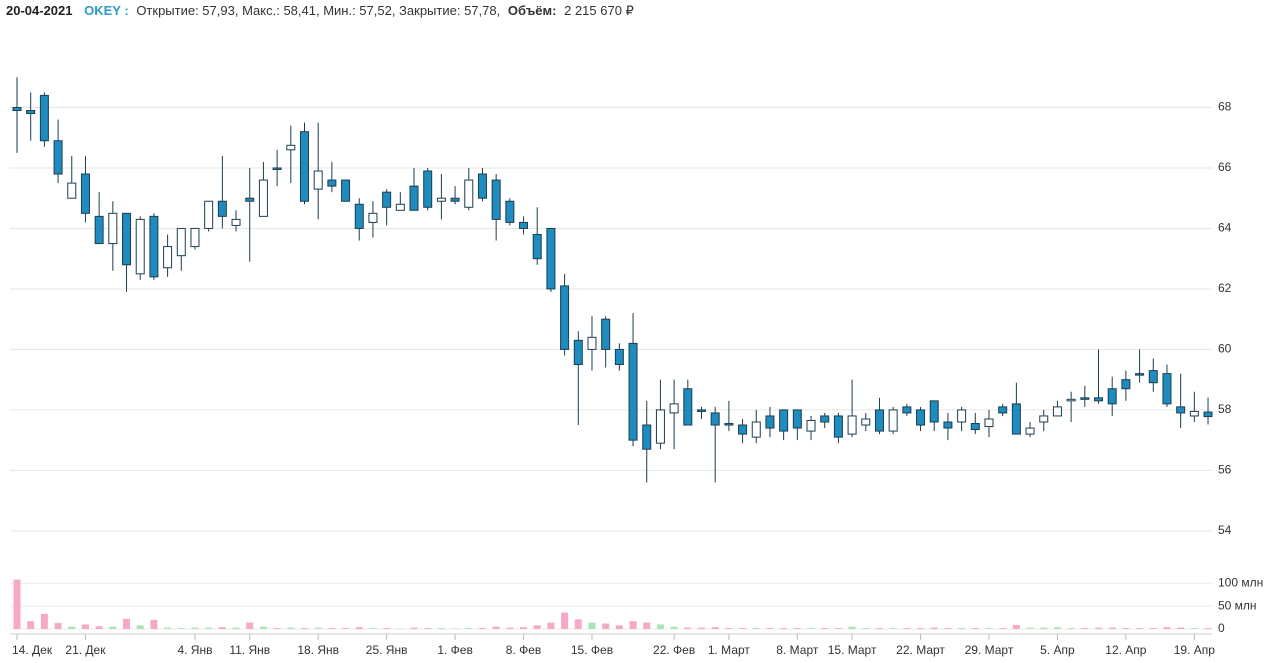  I want to click on x-tick-label: 22. Фев, so click(674, 650).